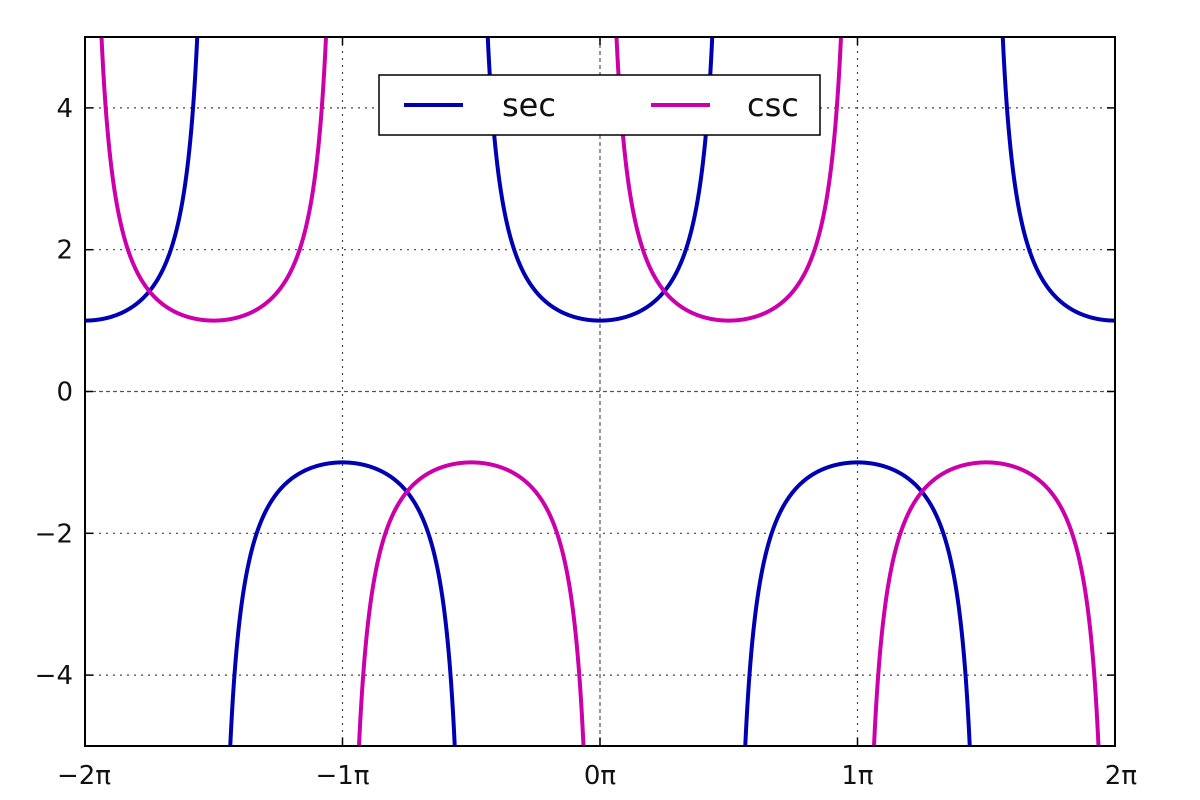  Describe the element at coordinates (64, 251) in the screenshot. I see `y-tick-label: 2` at that location.